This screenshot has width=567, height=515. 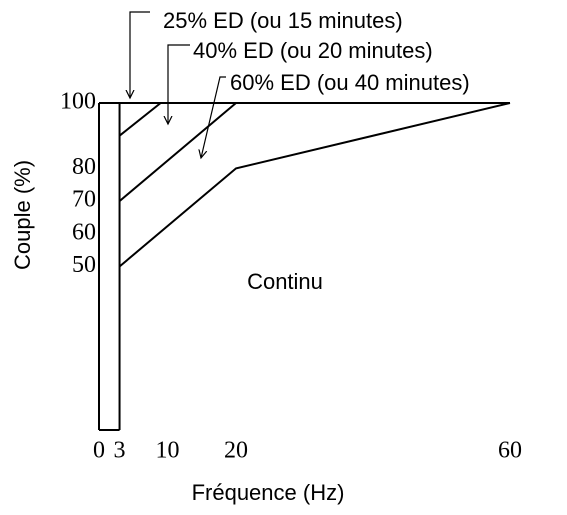 I want to click on y-axis-label: Couple (%), so click(x=22, y=215).